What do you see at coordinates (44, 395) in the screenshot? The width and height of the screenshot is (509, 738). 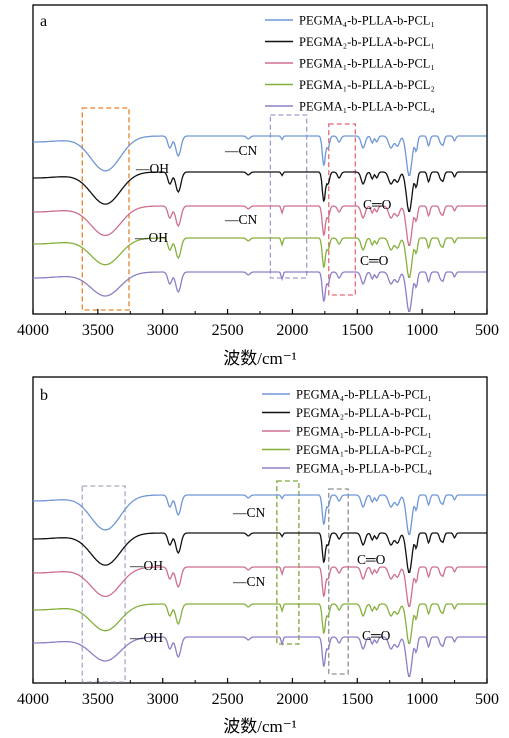 I see `panel-label: b` at bounding box center [44, 395].